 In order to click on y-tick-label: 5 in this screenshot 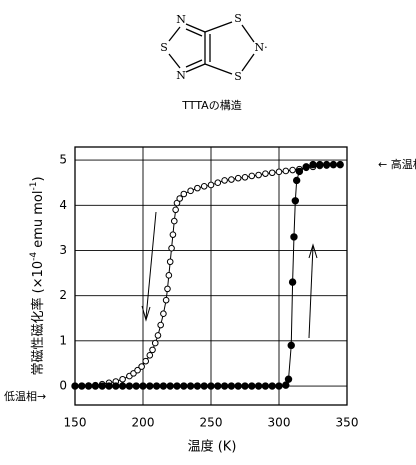, I will do `click(63, 160)`.